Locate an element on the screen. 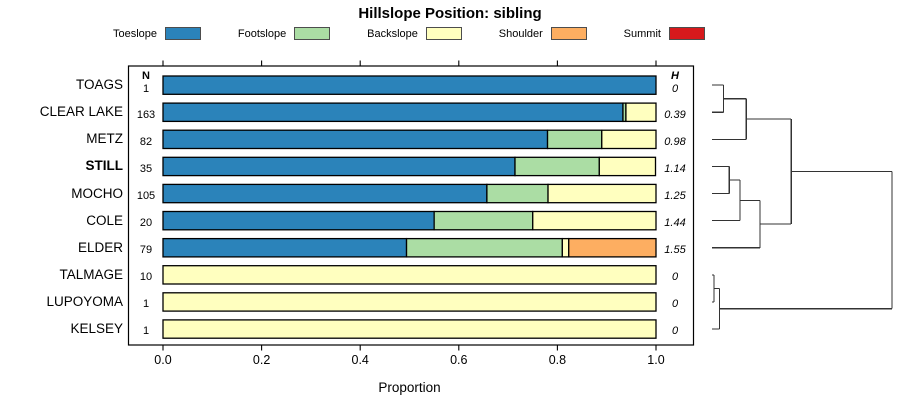  x-axis-label: Proportion is located at coordinates (409, 387).